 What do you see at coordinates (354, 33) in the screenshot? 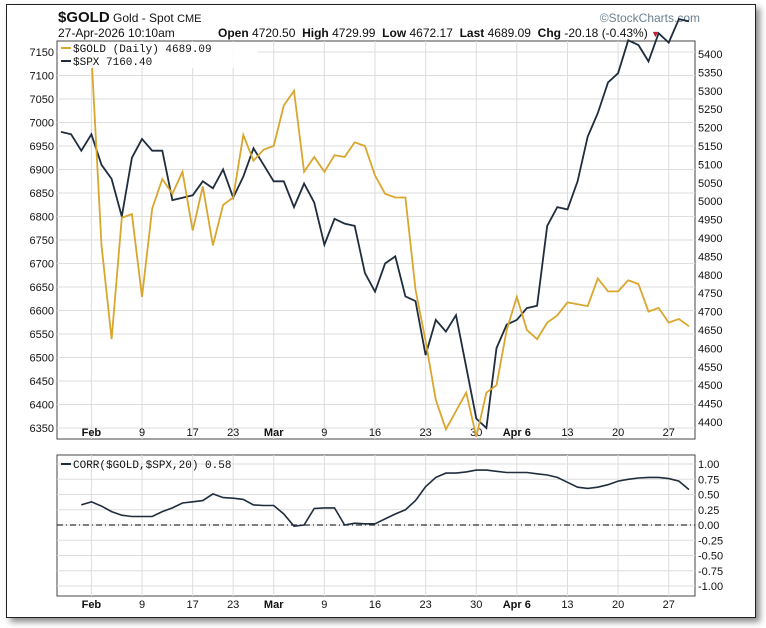
I see `high-value: 4729.99` at bounding box center [354, 33].